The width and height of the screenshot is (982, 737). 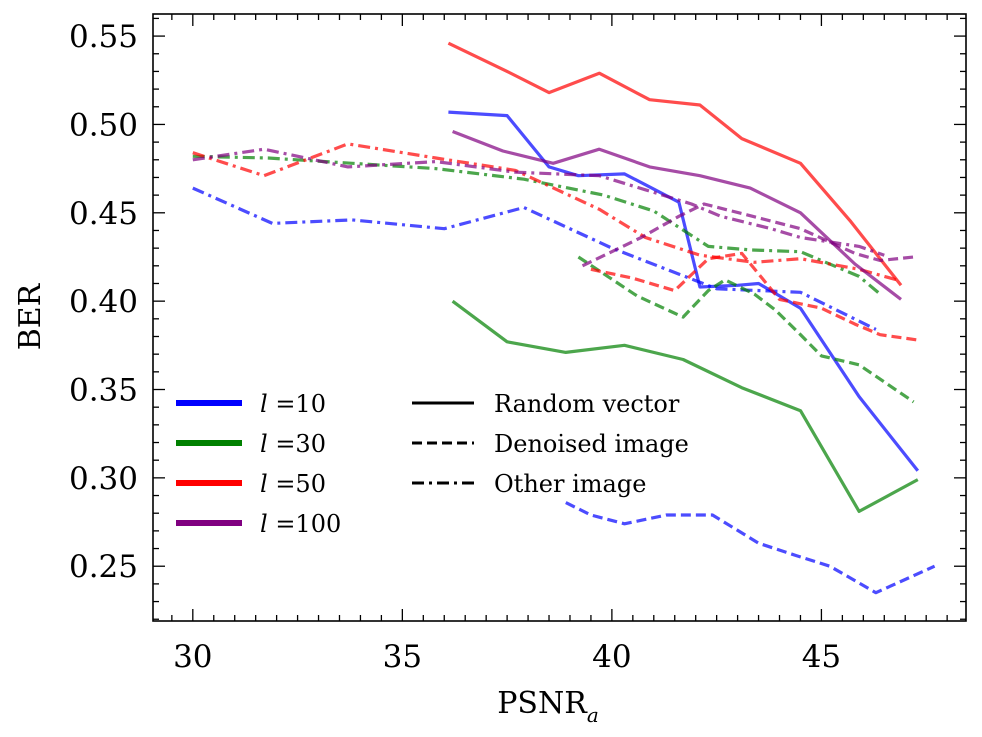 I want to click on legend-label-l10: l =10, so click(x=293, y=404).